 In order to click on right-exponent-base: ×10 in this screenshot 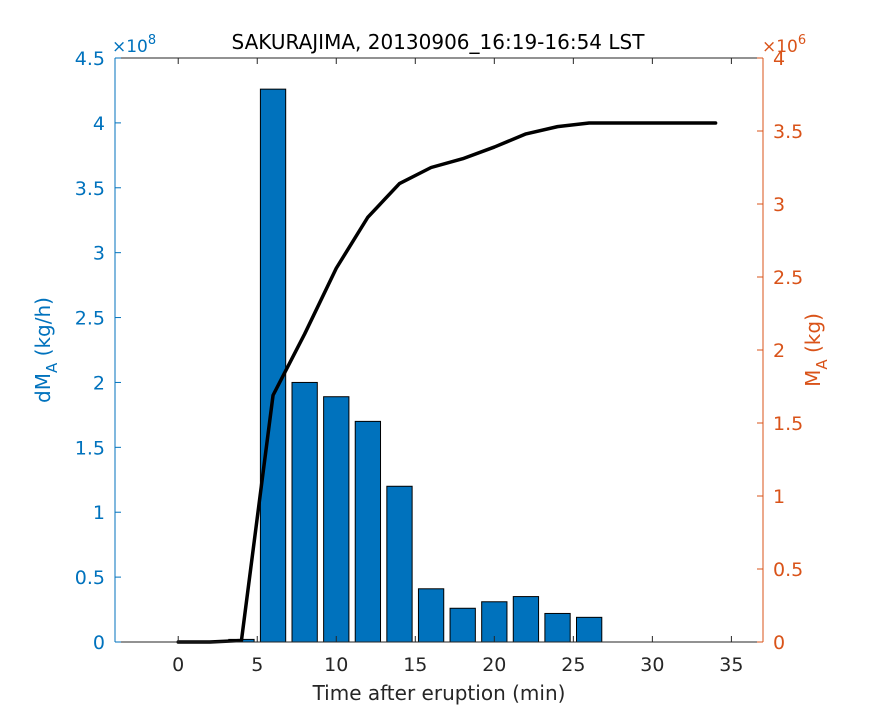, I will do `click(780, 47)`.